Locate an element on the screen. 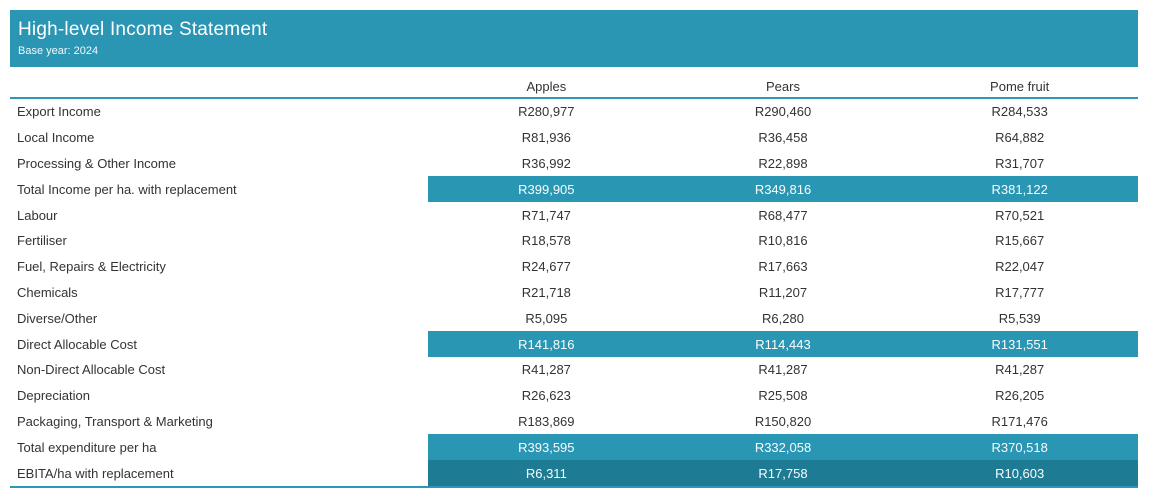  row-values: R393,595 R332,058 R370,518 is located at coordinates (783, 447).